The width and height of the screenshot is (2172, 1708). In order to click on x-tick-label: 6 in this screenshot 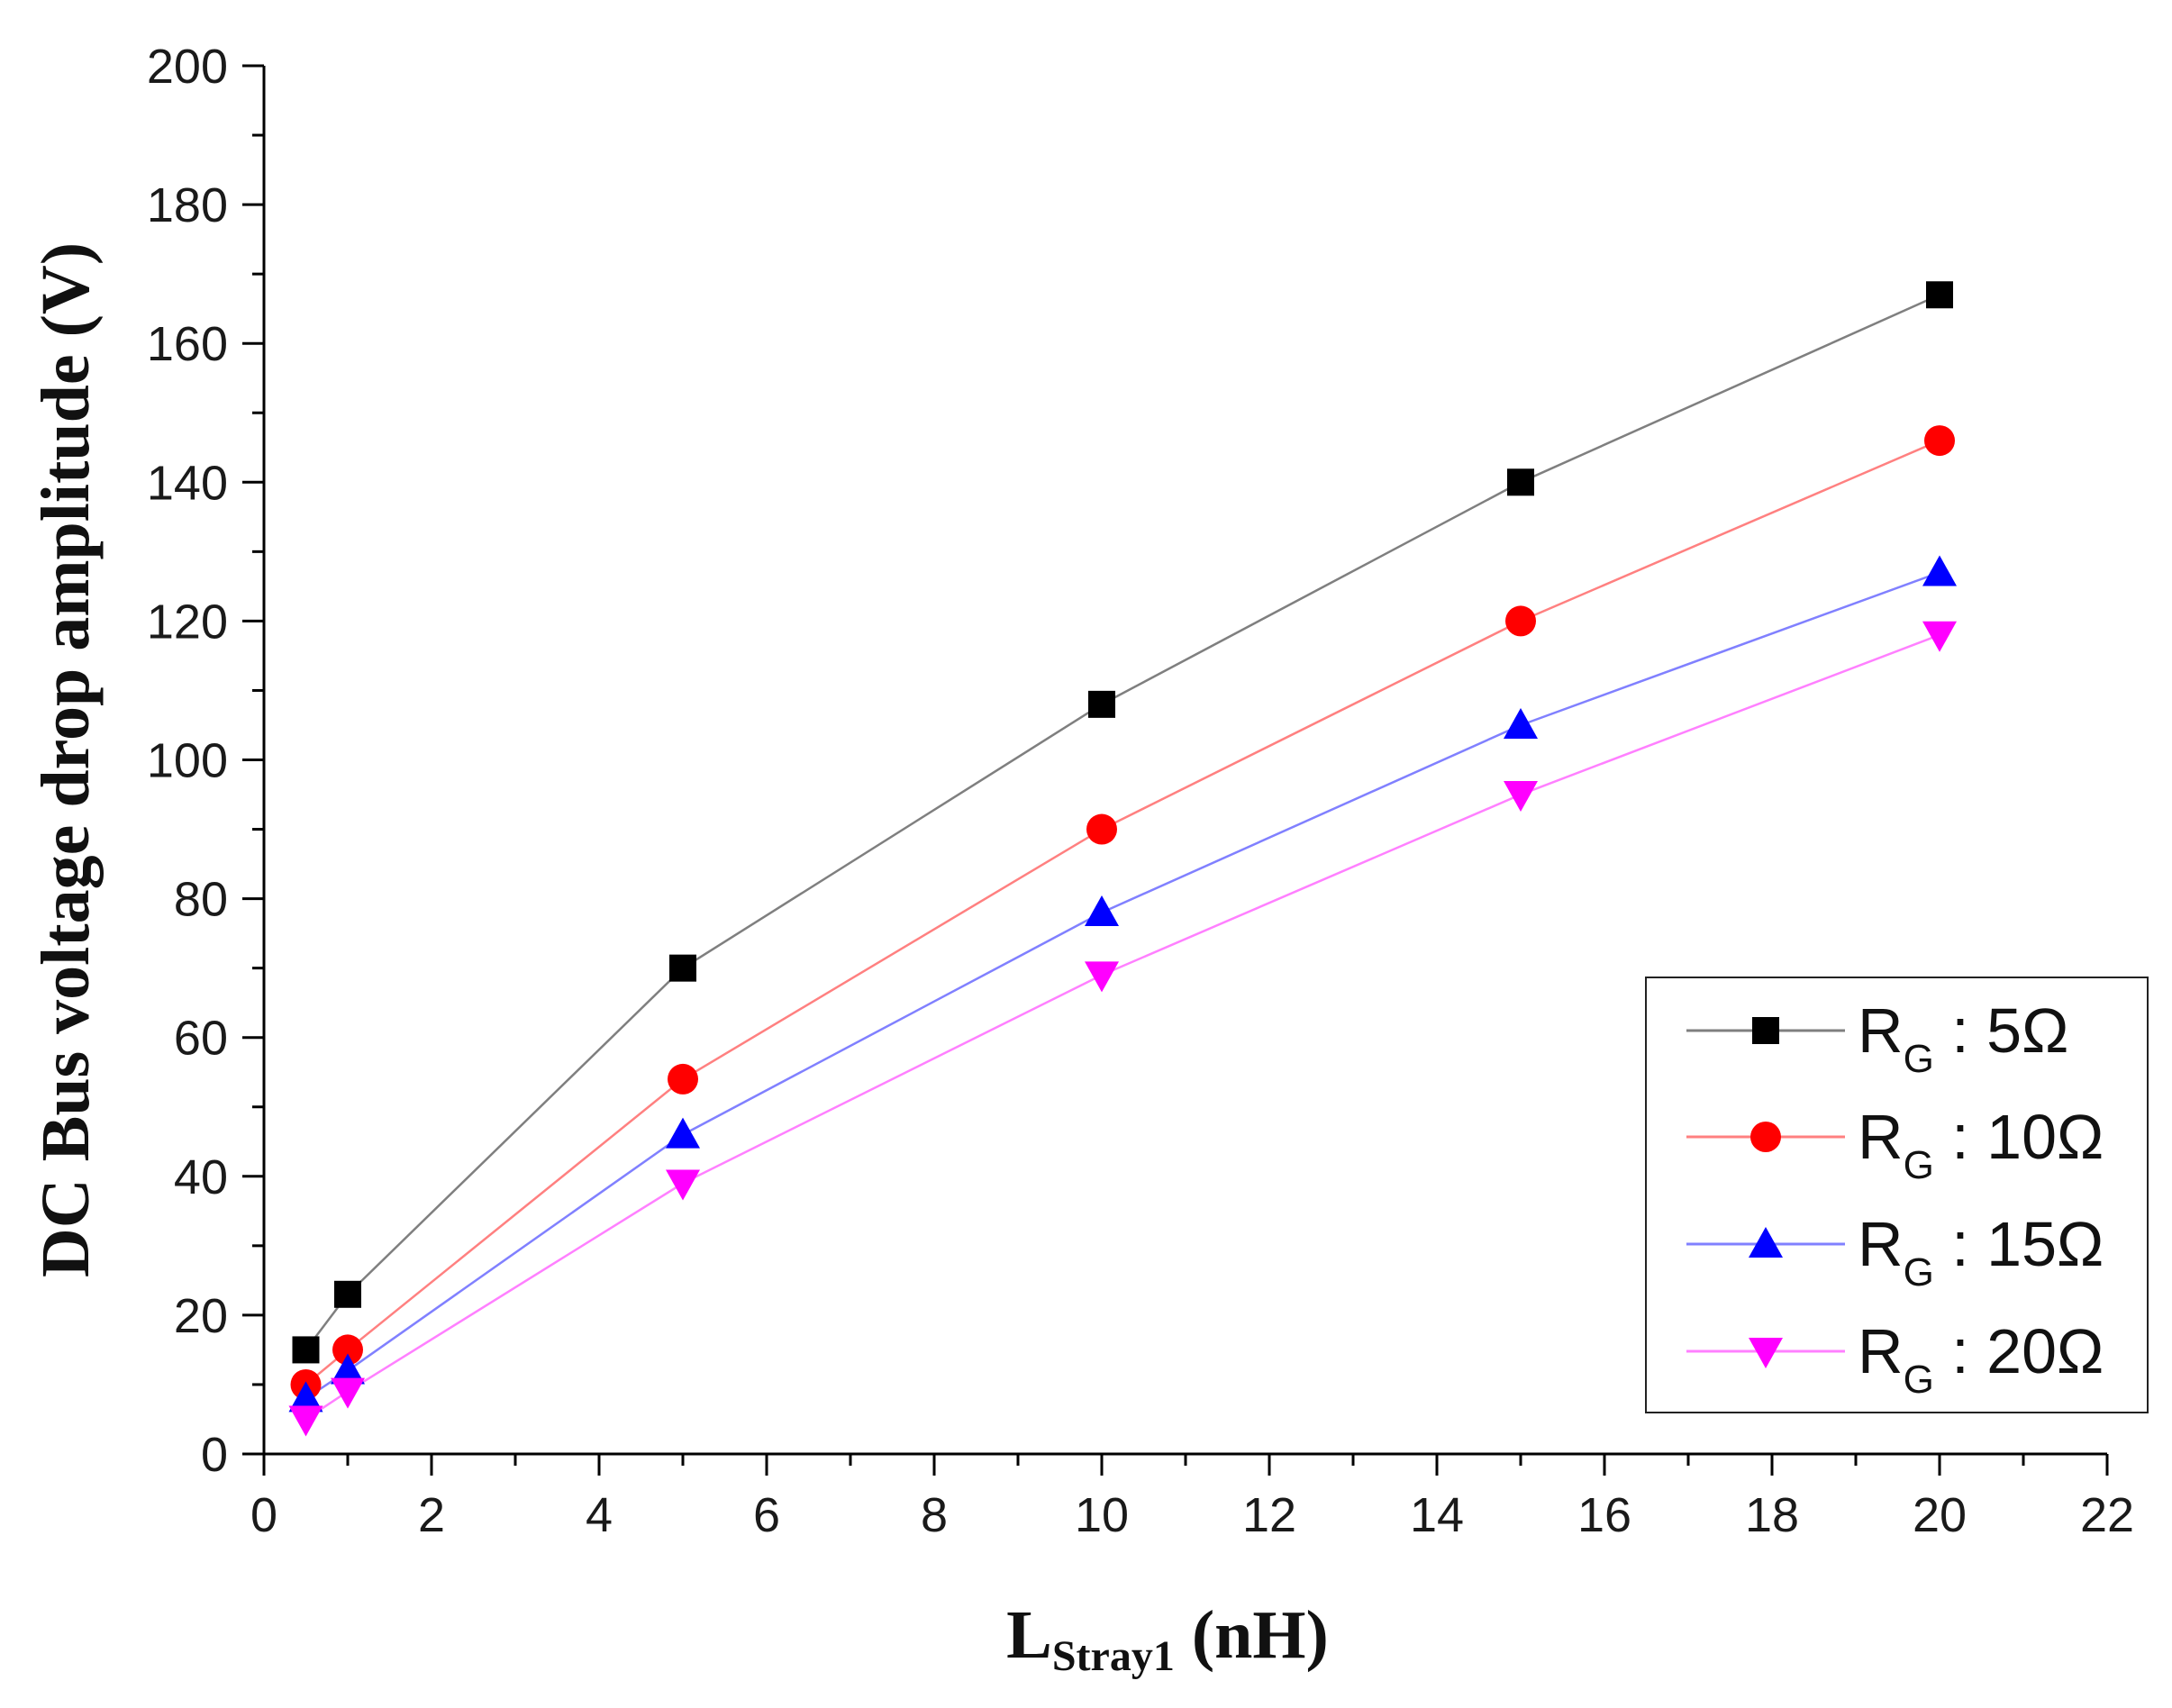, I will do `click(766, 1515)`.